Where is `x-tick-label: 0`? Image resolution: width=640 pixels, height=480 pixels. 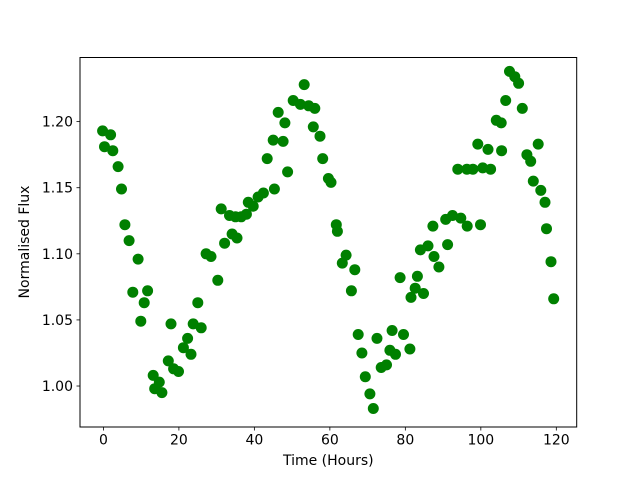 x-tick-label: 0 is located at coordinates (103, 441).